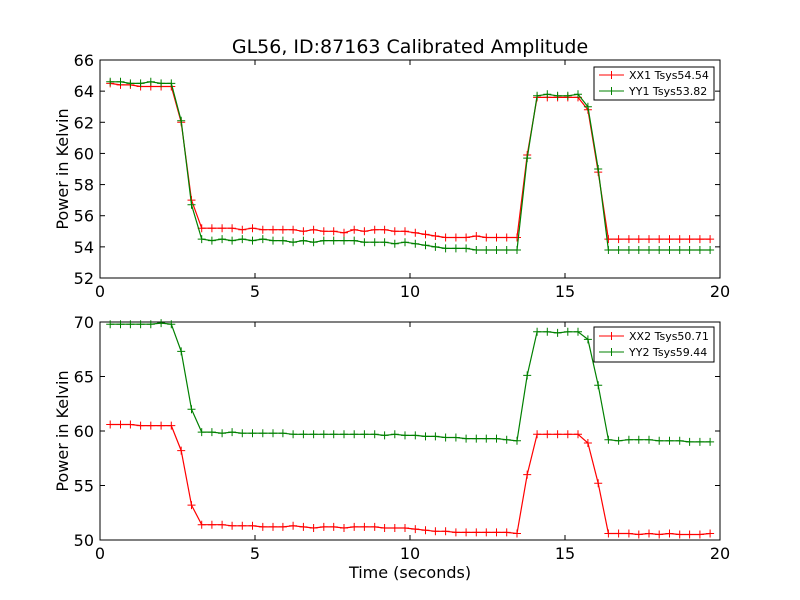 The width and height of the screenshot is (800, 600). I want to click on legend-marker-yy2, so click(611, 352).